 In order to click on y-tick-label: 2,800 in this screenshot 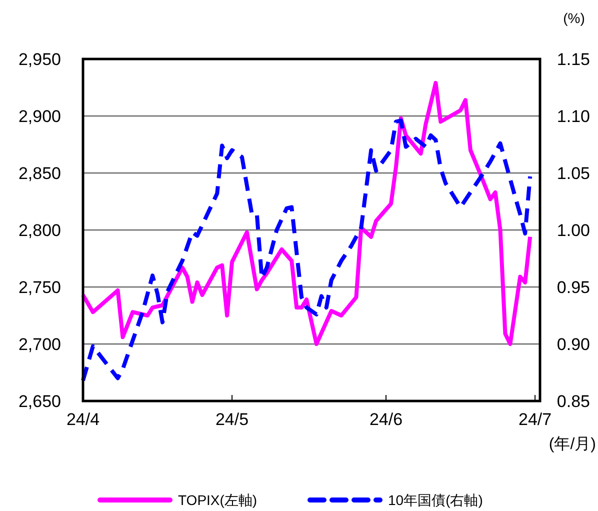, I will do `click(39, 230)`.